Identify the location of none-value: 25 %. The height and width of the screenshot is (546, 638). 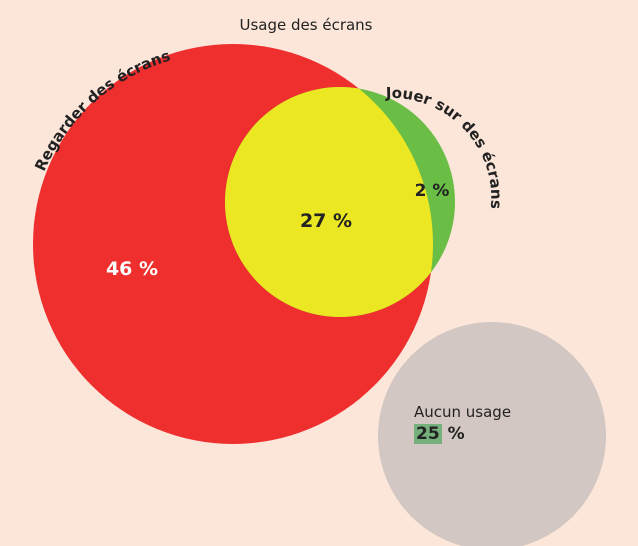
(462, 434).